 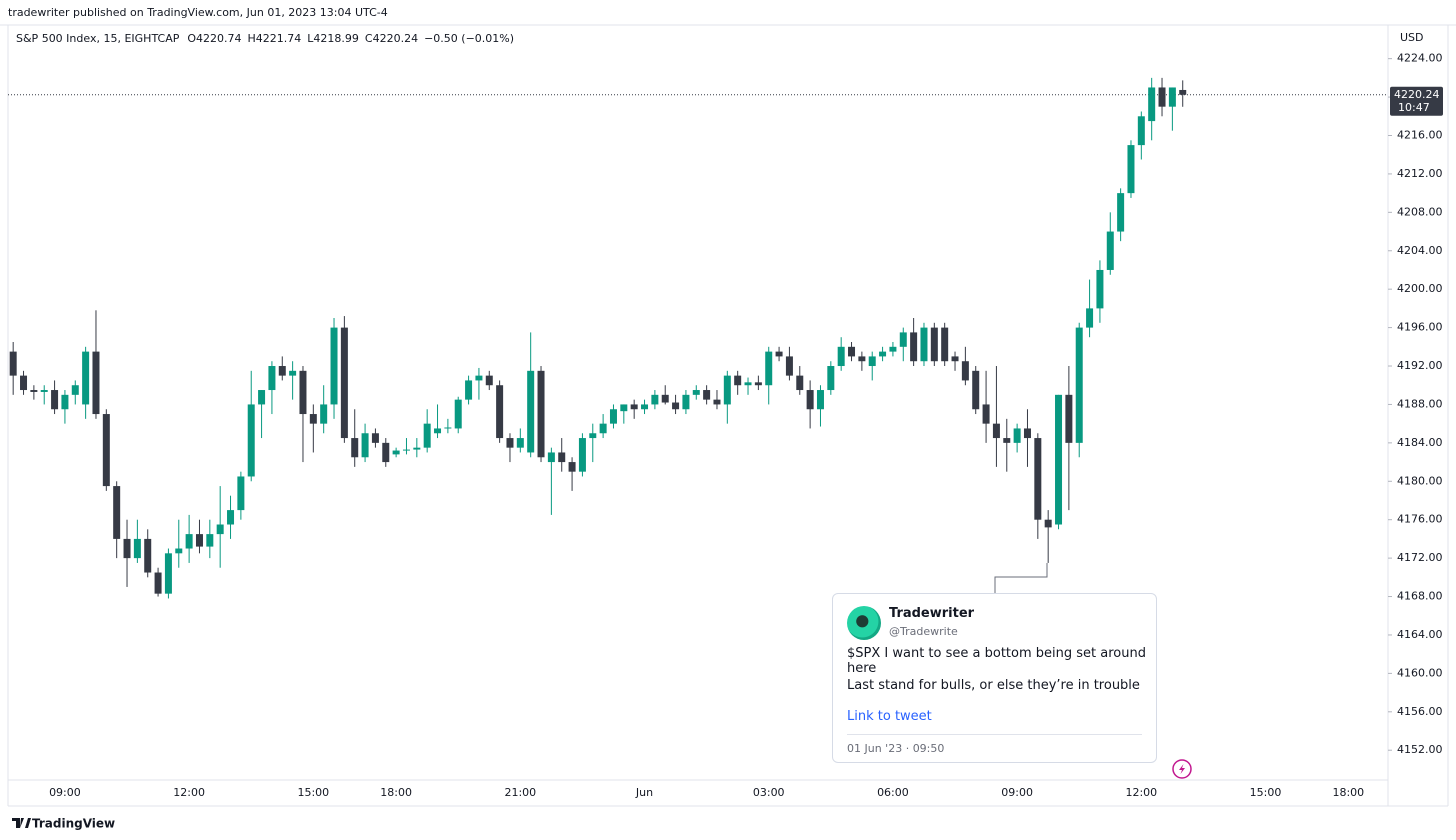 What do you see at coordinates (214, 38) in the screenshot?
I see `legend-value: O4220.74` at bounding box center [214, 38].